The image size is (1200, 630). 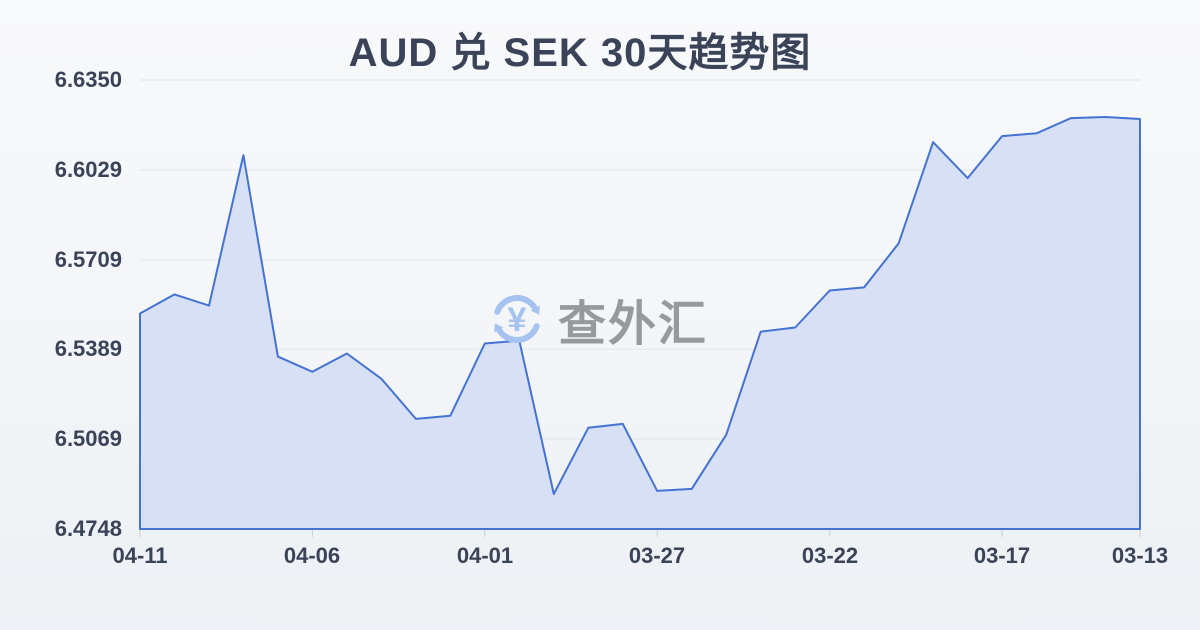 What do you see at coordinates (88, 259) in the screenshot?
I see `y-tick-label: 6.5709` at bounding box center [88, 259].